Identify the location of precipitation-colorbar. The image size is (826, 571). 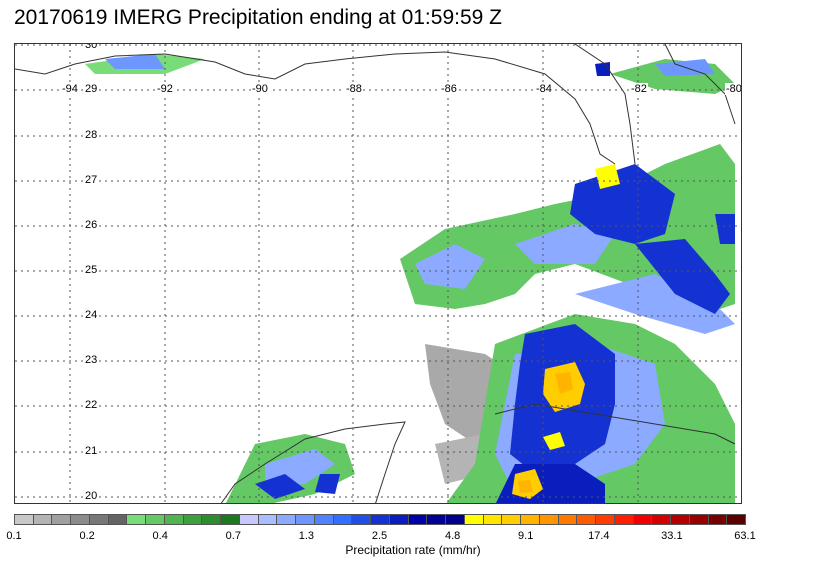
(380, 520).